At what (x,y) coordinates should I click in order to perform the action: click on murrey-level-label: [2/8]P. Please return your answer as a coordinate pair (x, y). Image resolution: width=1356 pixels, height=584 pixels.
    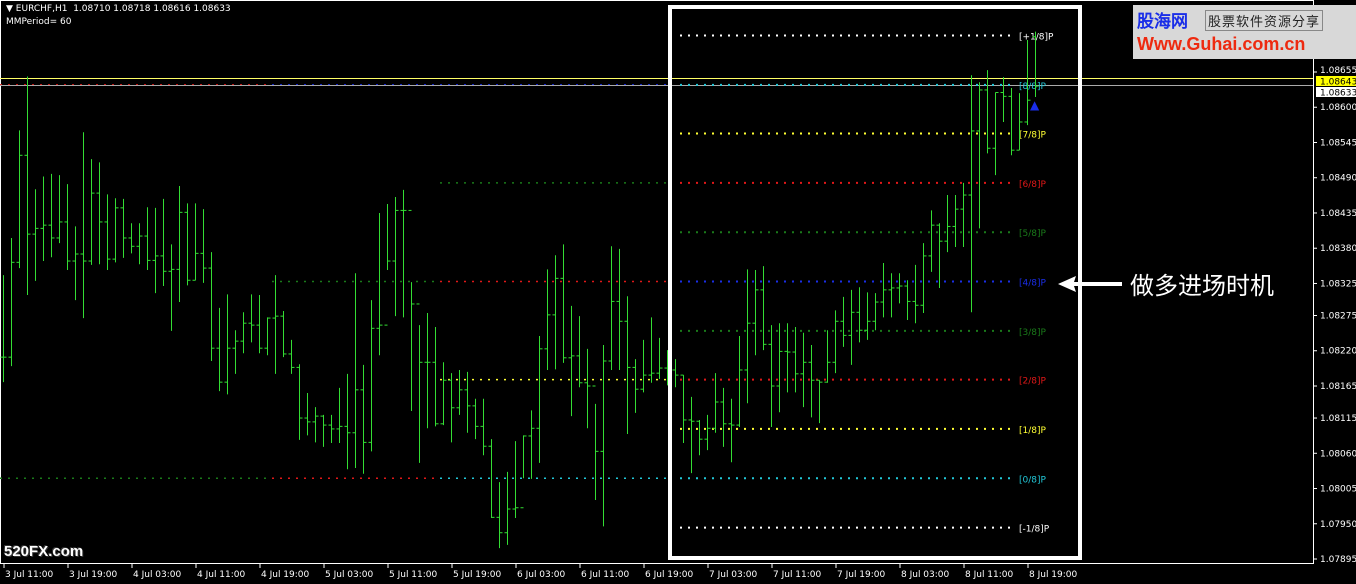
    Looking at the image, I should click on (1033, 382).